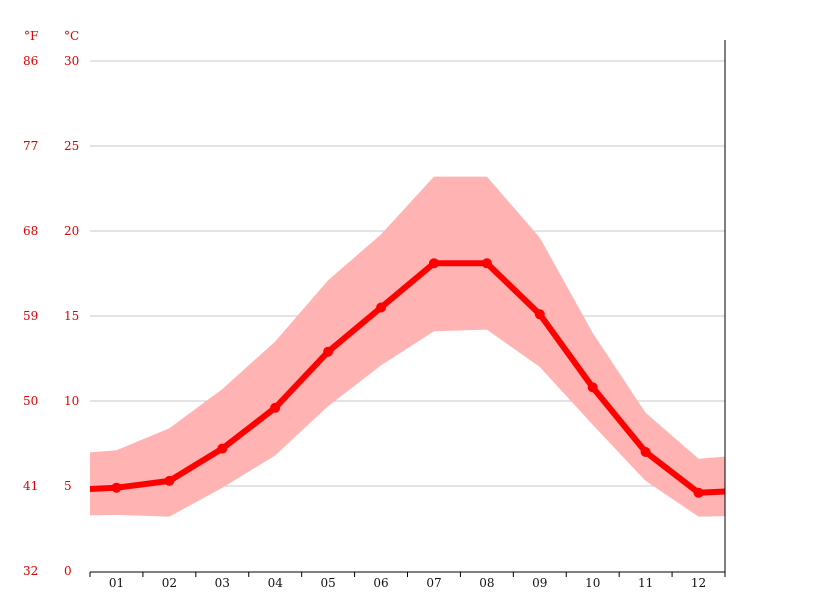  Describe the element at coordinates (222, 583) in the screenshot. I see `x-tick-label: 03` at that location.